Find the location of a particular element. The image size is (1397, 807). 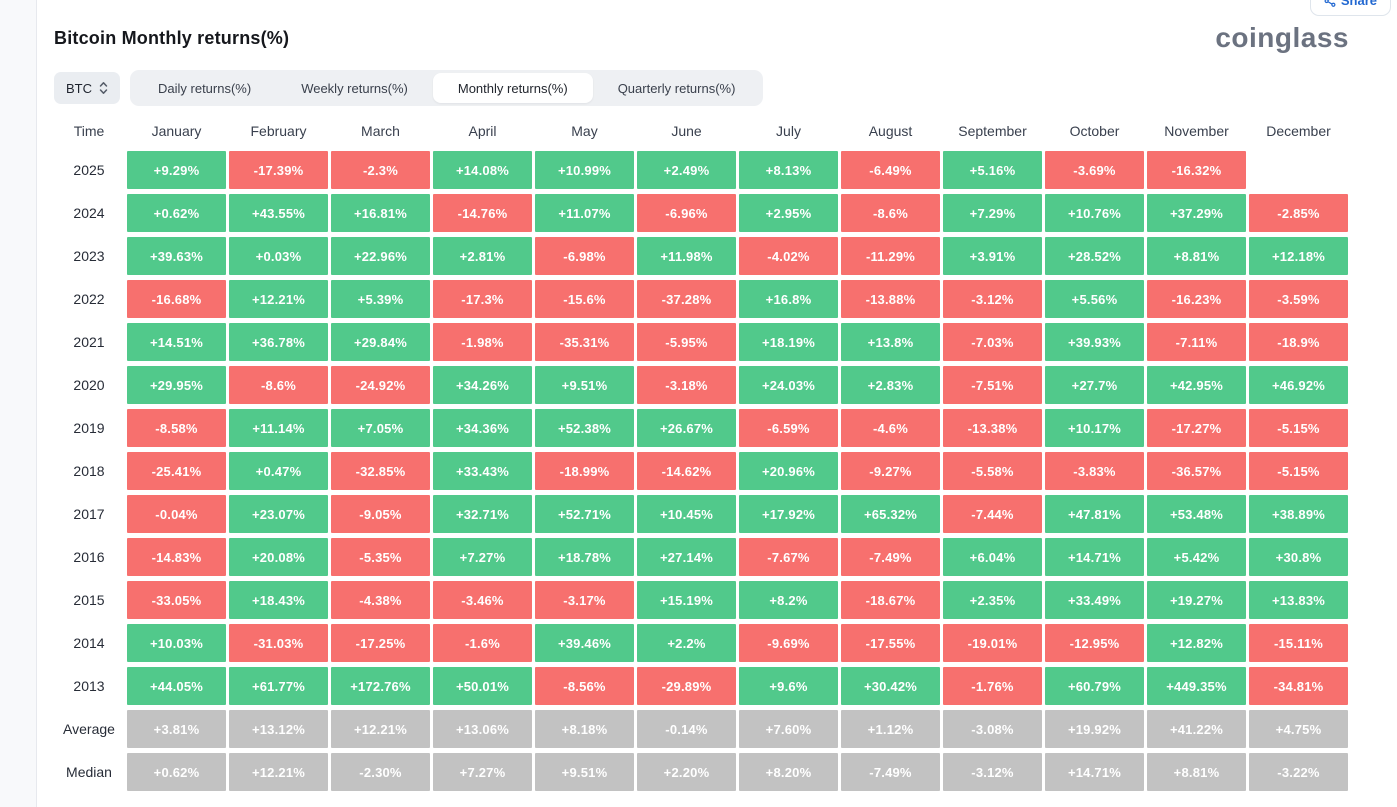

return-cell: -2.85% is located at coordinates (1298, 213).